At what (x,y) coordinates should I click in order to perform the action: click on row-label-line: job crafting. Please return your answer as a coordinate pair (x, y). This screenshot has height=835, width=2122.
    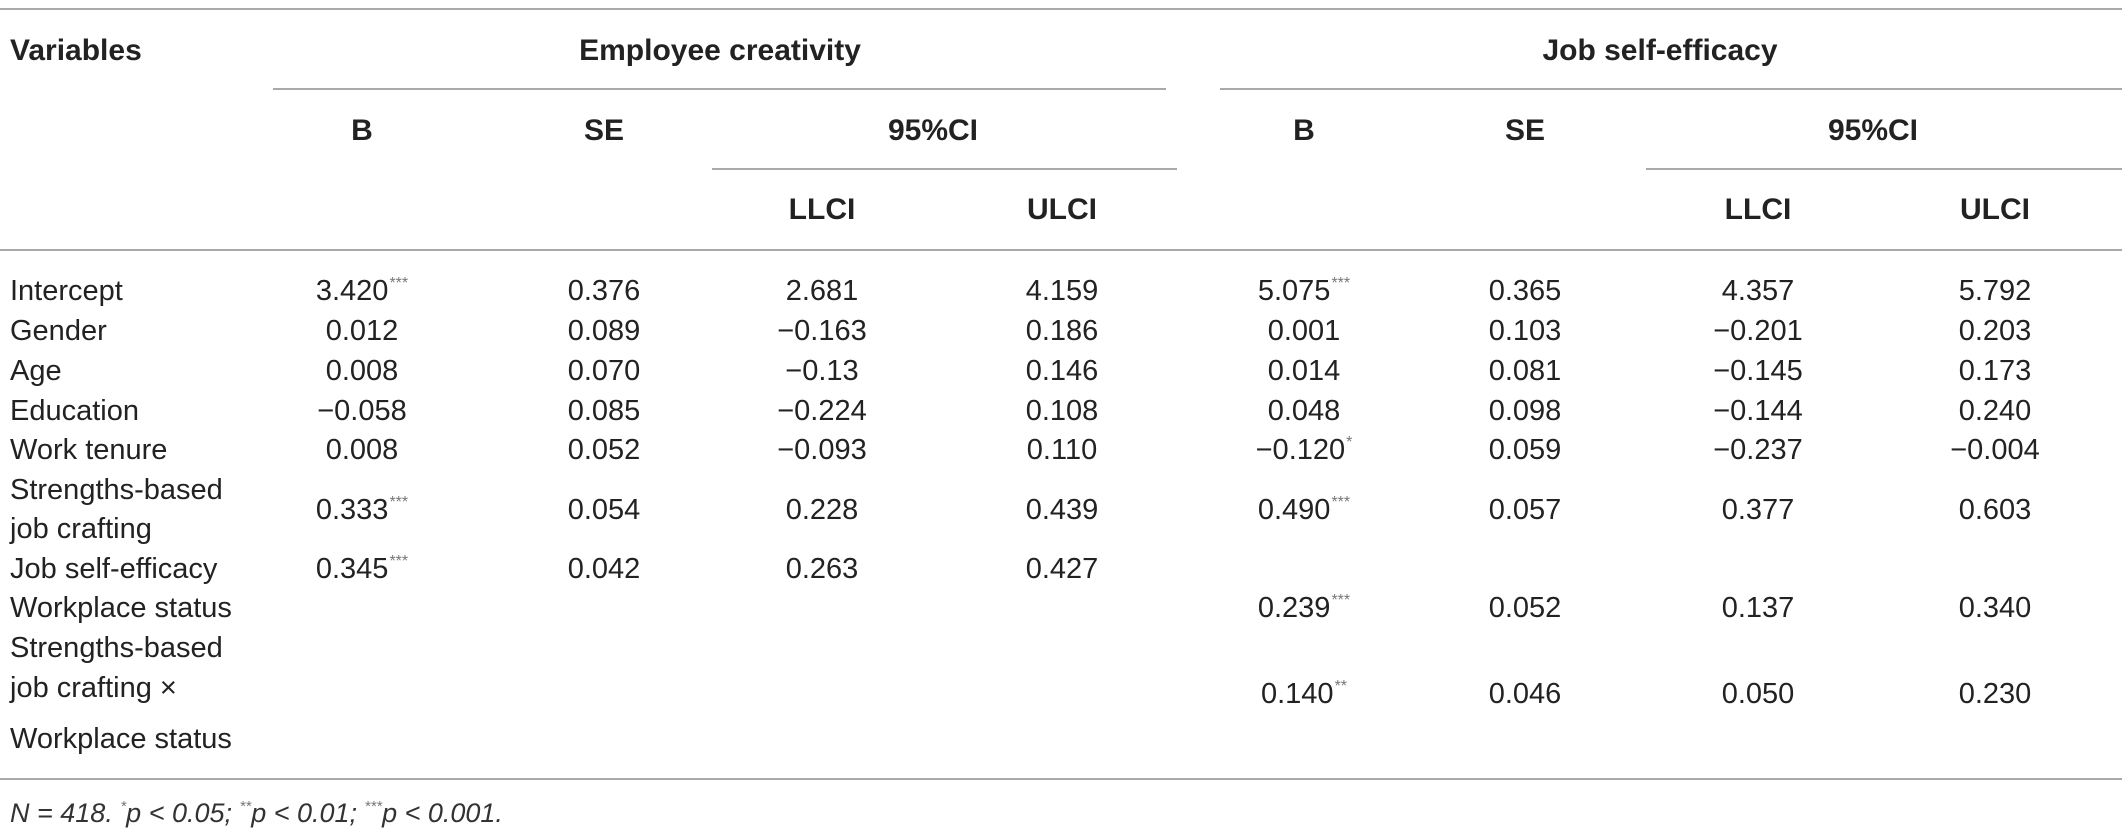
    Looking at the image, I should click on (81, 529).